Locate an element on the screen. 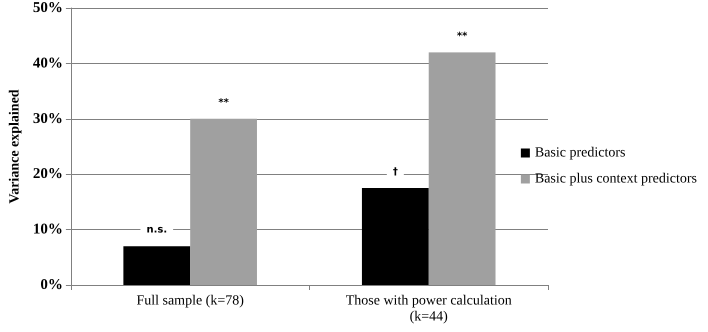  x-tick-label: Full sample (k=78) is located at coordinates (190, 301).